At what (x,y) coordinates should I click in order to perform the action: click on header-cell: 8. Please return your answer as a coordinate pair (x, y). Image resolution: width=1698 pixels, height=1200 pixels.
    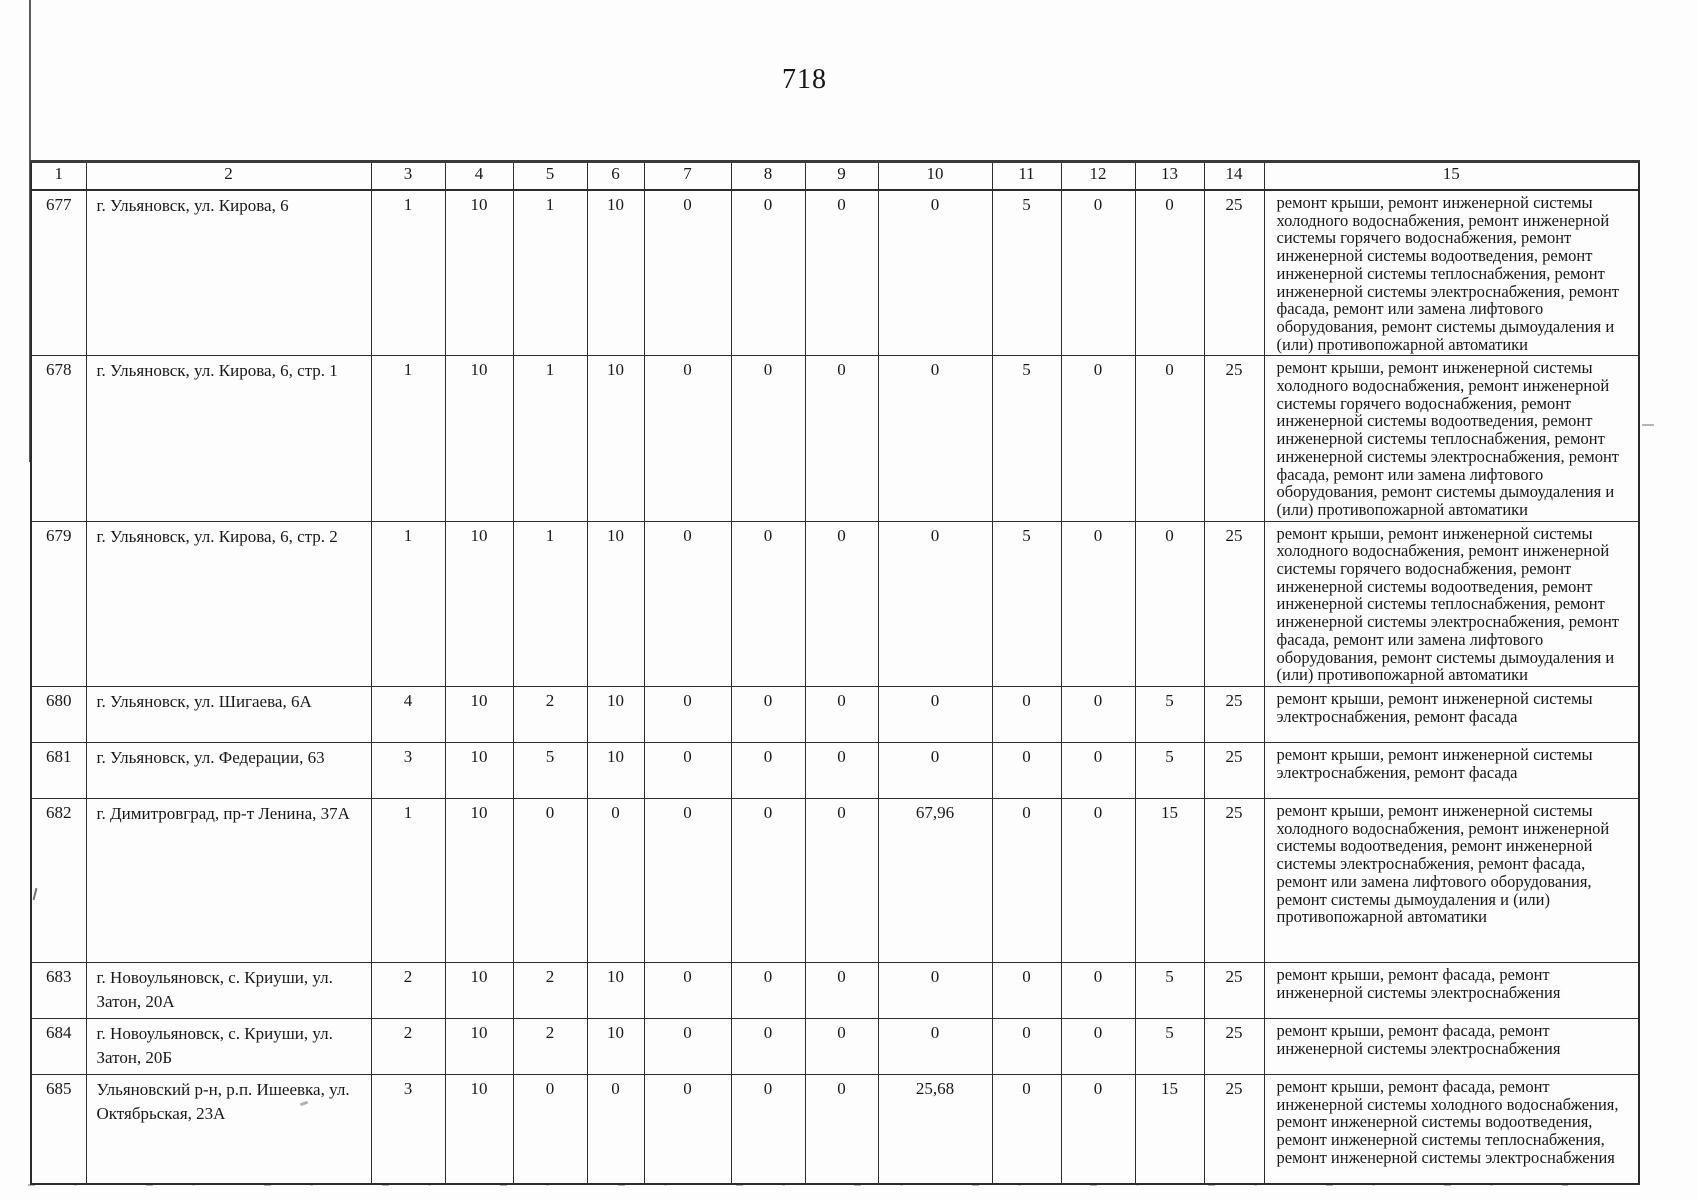
    Looking at the image, I should click on (768, 175).